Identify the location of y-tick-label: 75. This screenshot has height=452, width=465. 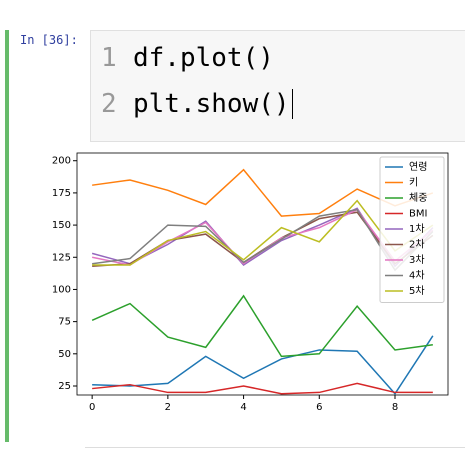
(64, 322).